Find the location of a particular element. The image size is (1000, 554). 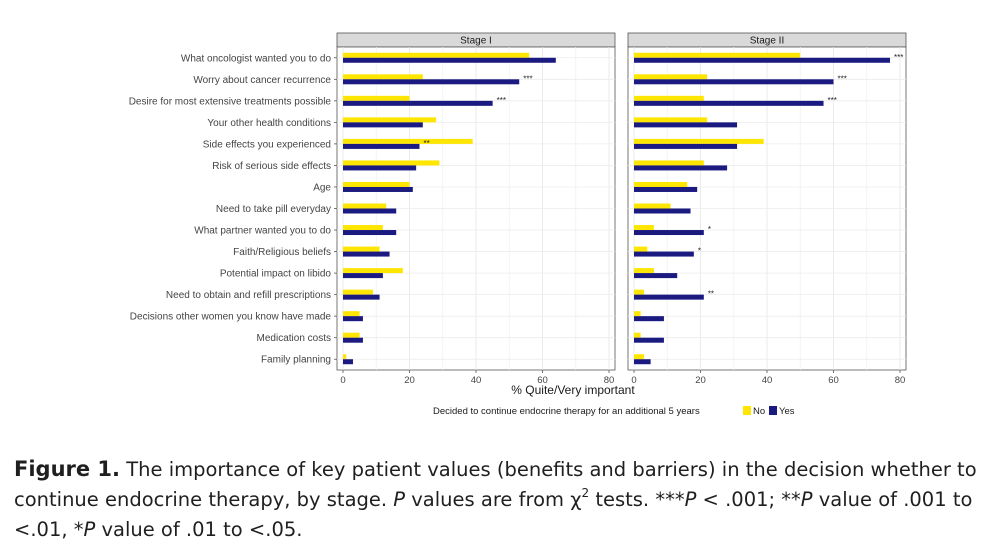

panel-title: Stage I is located at coordinates (476, 41).